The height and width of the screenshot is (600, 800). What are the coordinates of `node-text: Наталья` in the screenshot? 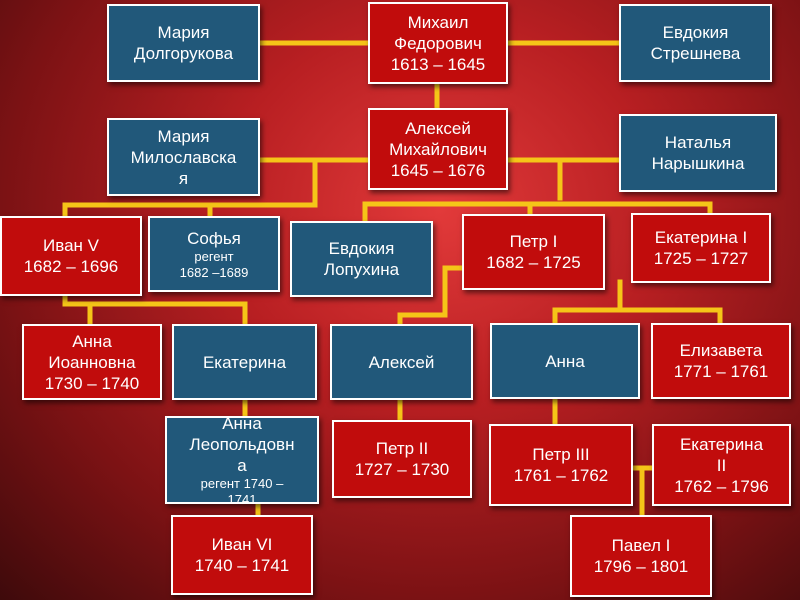 It's located at (698, 142).